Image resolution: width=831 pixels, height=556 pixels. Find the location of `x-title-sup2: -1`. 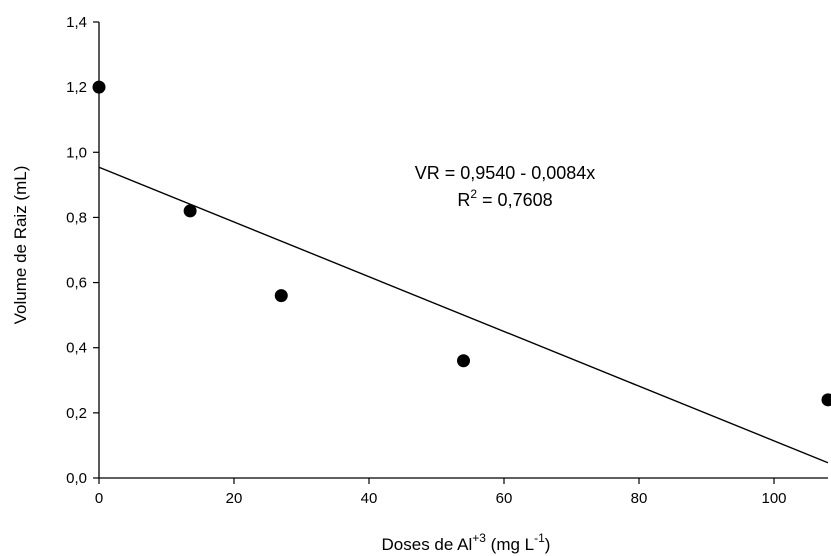

x-title-sup2: -1 is located at coordinates (539, 538).